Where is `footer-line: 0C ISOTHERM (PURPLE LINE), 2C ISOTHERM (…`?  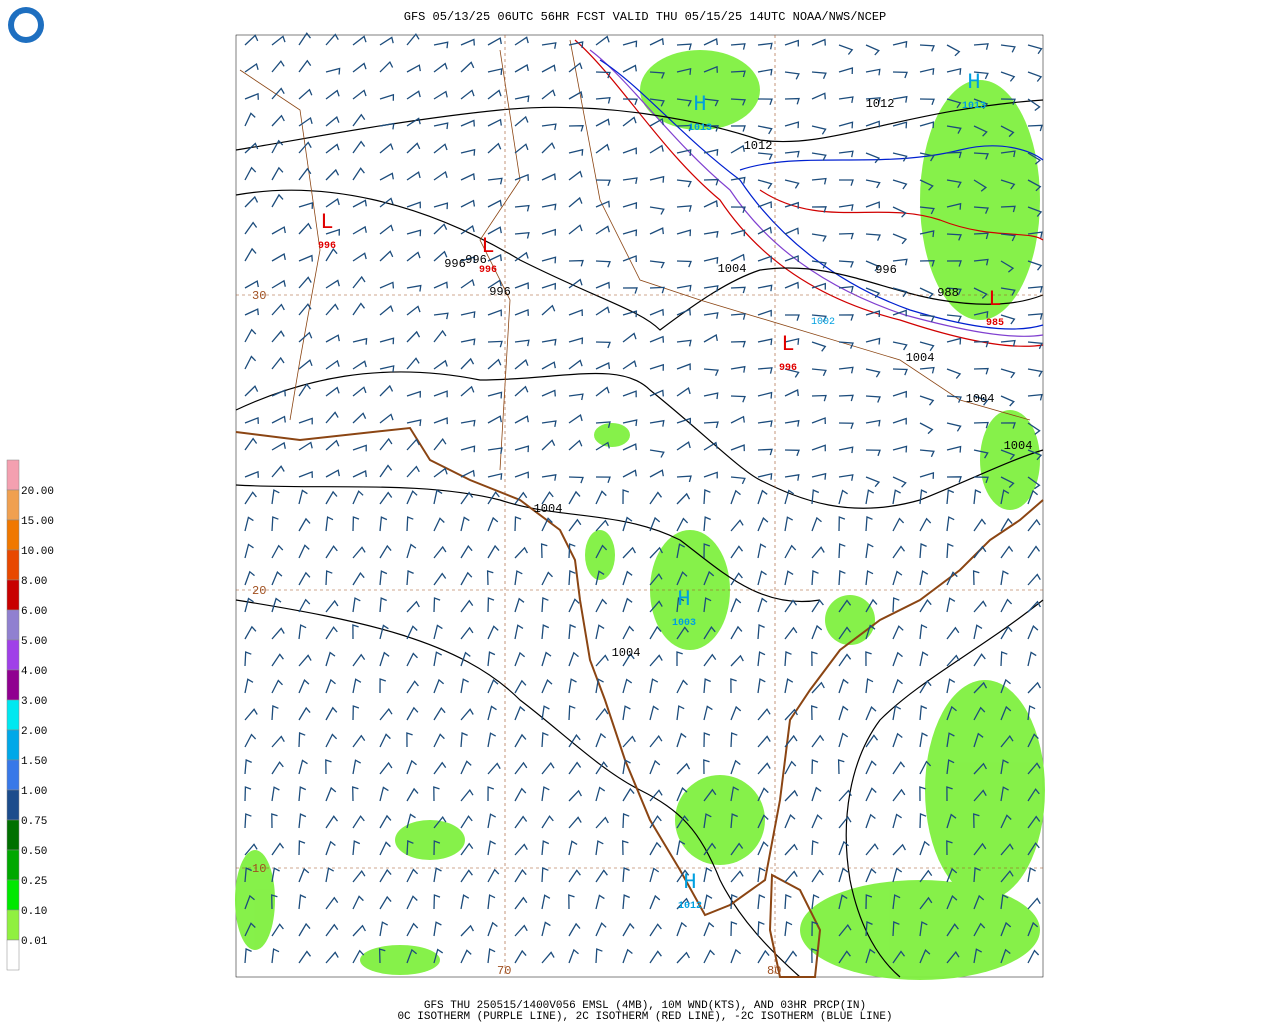
footer-line: 0C ISOTHERM (PURPLE LINE), 2C ISOTHERM (… is located at coordinates (644, 1017).